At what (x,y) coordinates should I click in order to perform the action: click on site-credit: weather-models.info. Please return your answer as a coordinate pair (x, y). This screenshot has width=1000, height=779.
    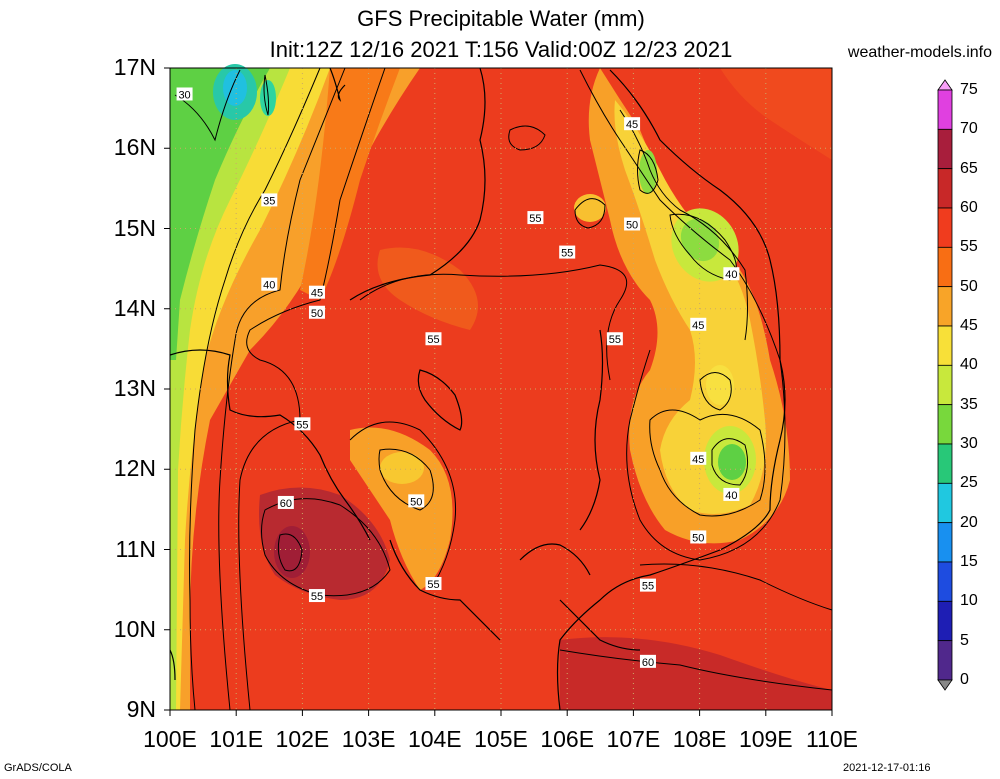
    Looking at the image, I should click on (919, 52).